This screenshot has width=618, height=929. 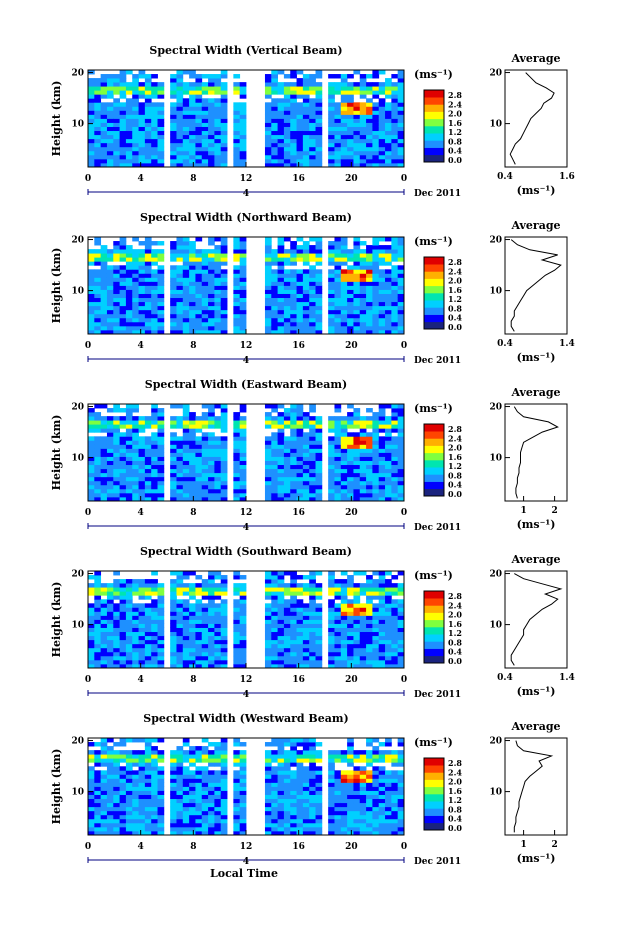 What do you see at coordinates (298, 179) in the screenshot?
I see `x-tick-label: 16` at bounding box center [298, 179].